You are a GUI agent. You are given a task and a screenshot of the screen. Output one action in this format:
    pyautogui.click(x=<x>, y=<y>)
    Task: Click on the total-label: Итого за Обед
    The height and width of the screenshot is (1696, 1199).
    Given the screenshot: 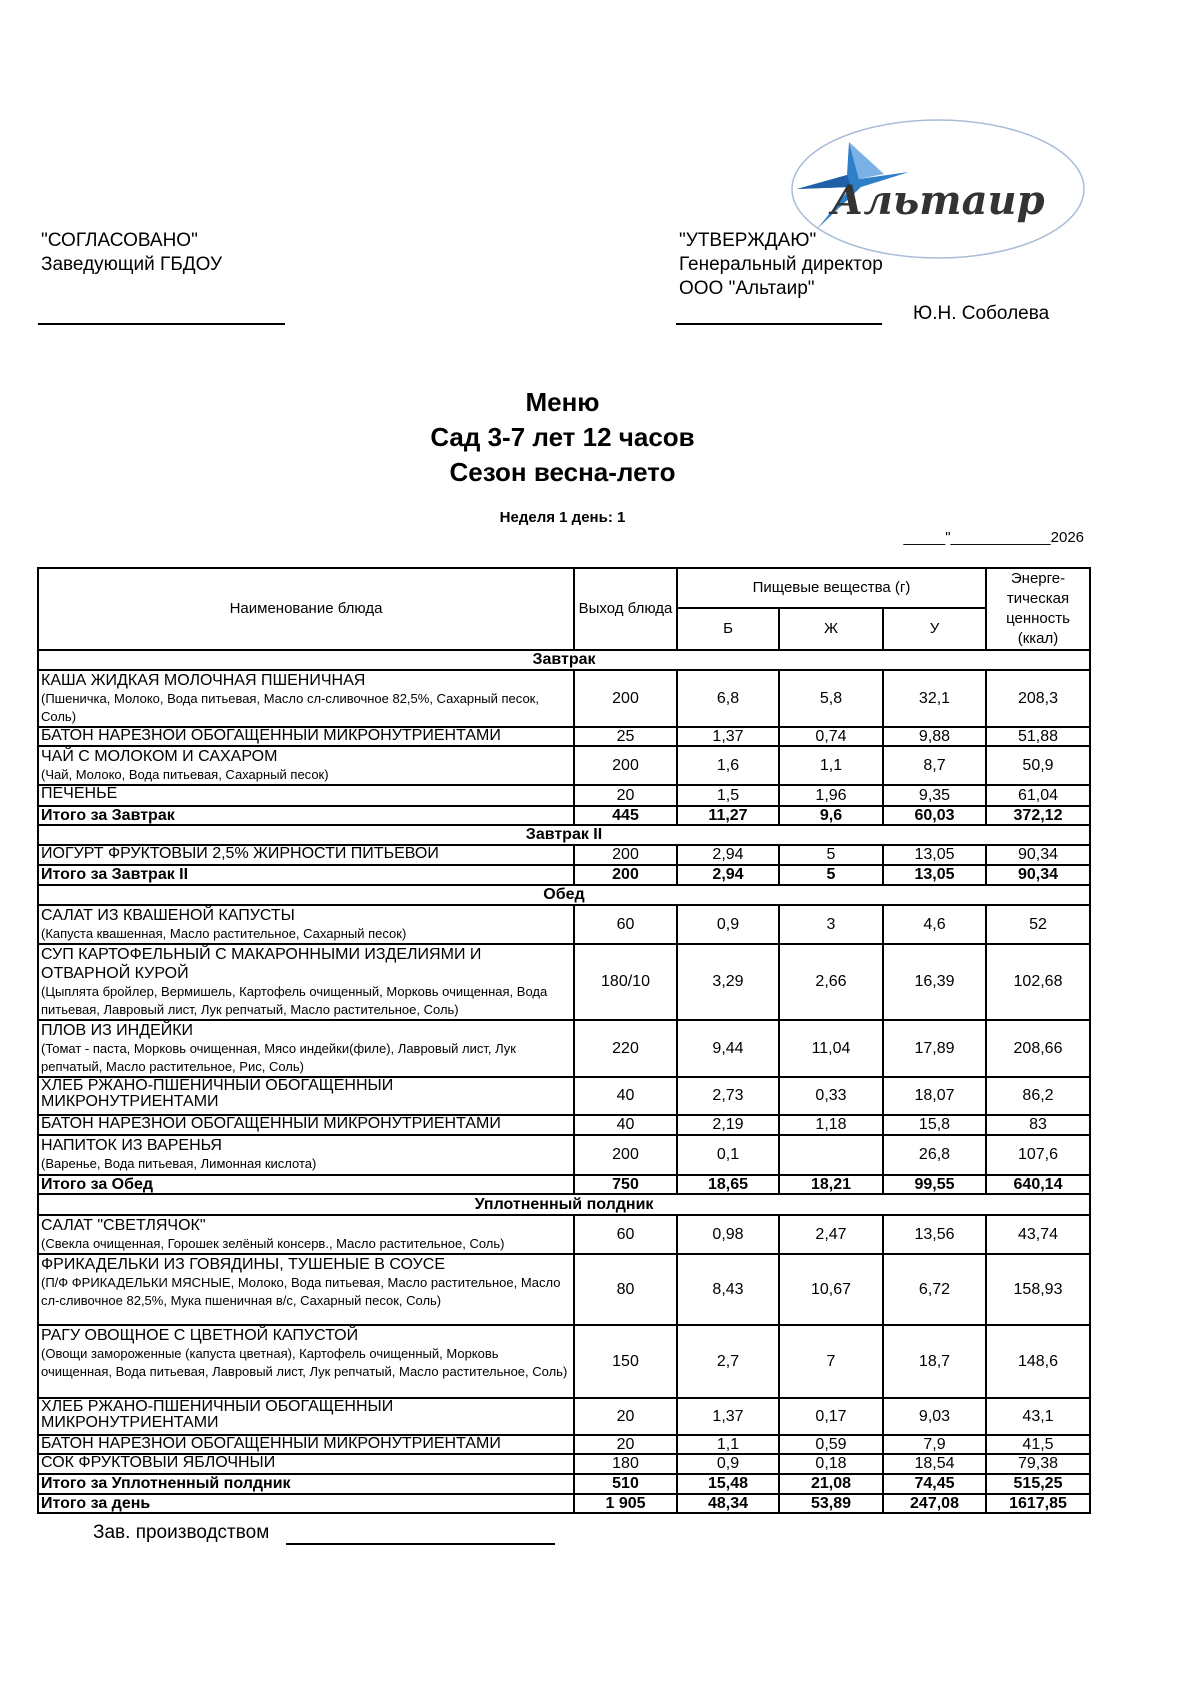 What is the action you would take?
    pyautogui.click(x=97, y=1184)
    